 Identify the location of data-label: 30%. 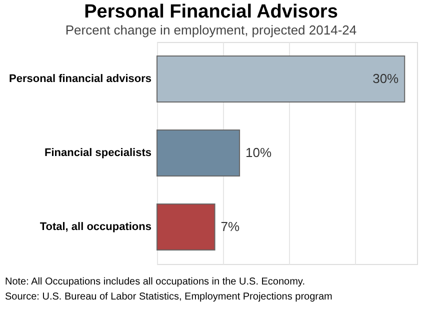
(386, 78).